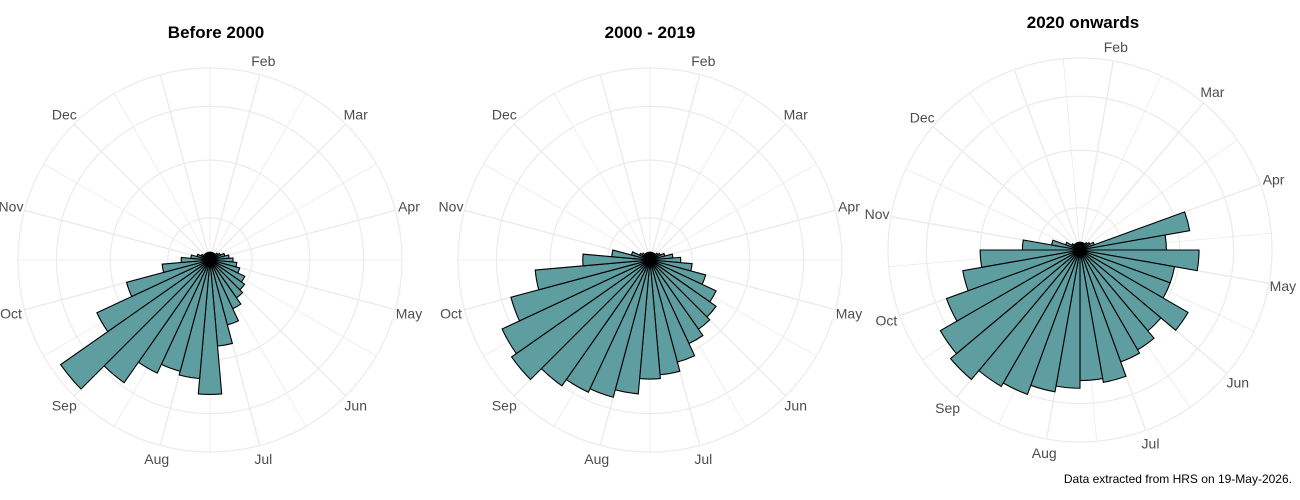  I want to click on panel-title: 2000 - 2019, so click(650, 32).